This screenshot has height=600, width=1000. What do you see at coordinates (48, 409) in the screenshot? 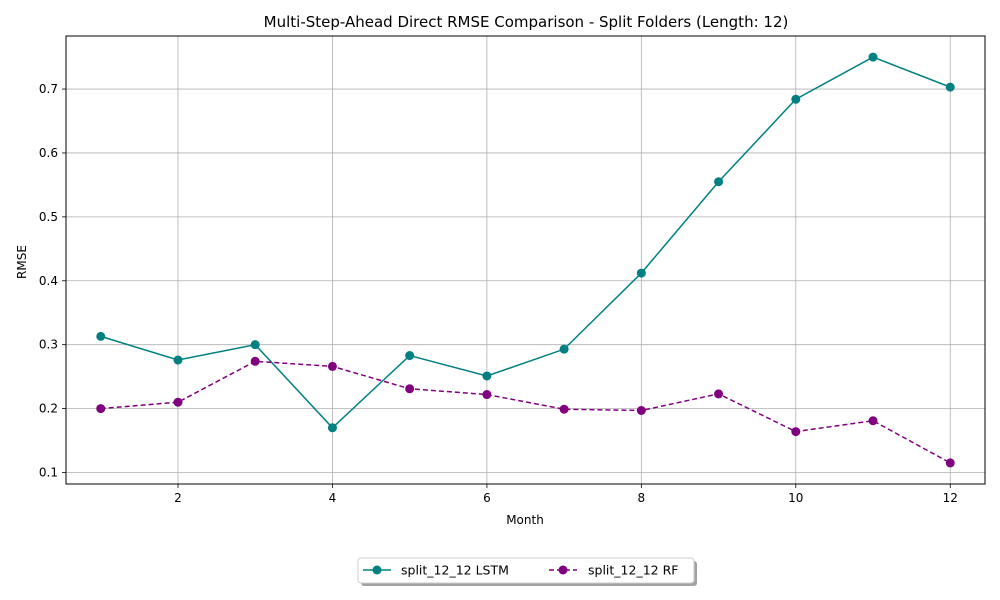
I see `y-tick-label: 0.2` at bounding box center [48, 409].